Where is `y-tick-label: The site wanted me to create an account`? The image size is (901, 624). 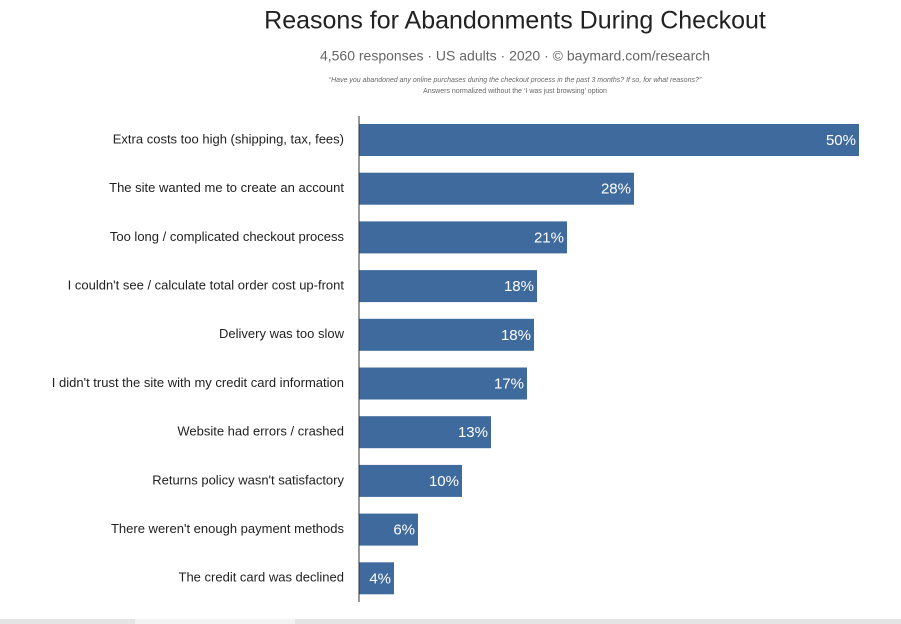 y-tick-label: The site wanted me to create an account is located at coordinates (226, 187).